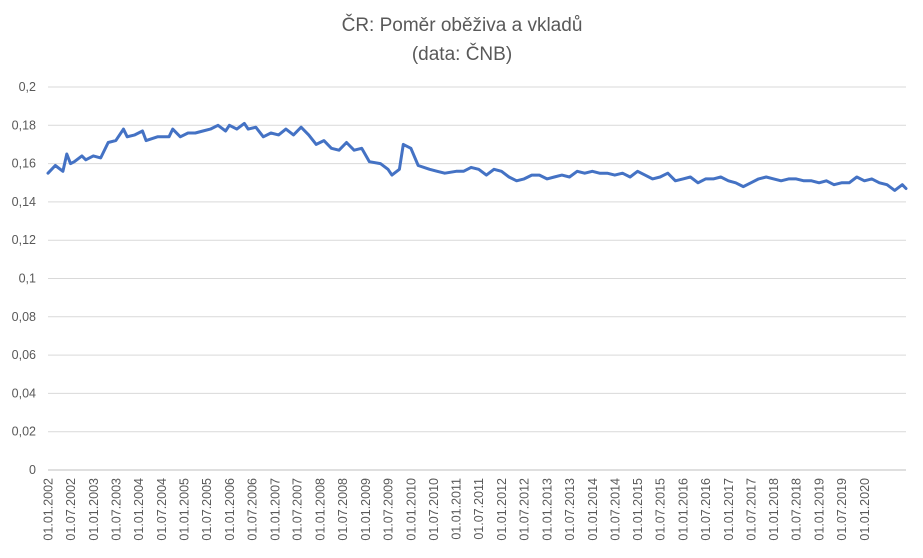 Image resolution: width=923 pixels, height=558 pixels. Describe the element at coordinates (389, 509) in the screenshot. I see `x-tick-label: 01.07.2009` at that location.